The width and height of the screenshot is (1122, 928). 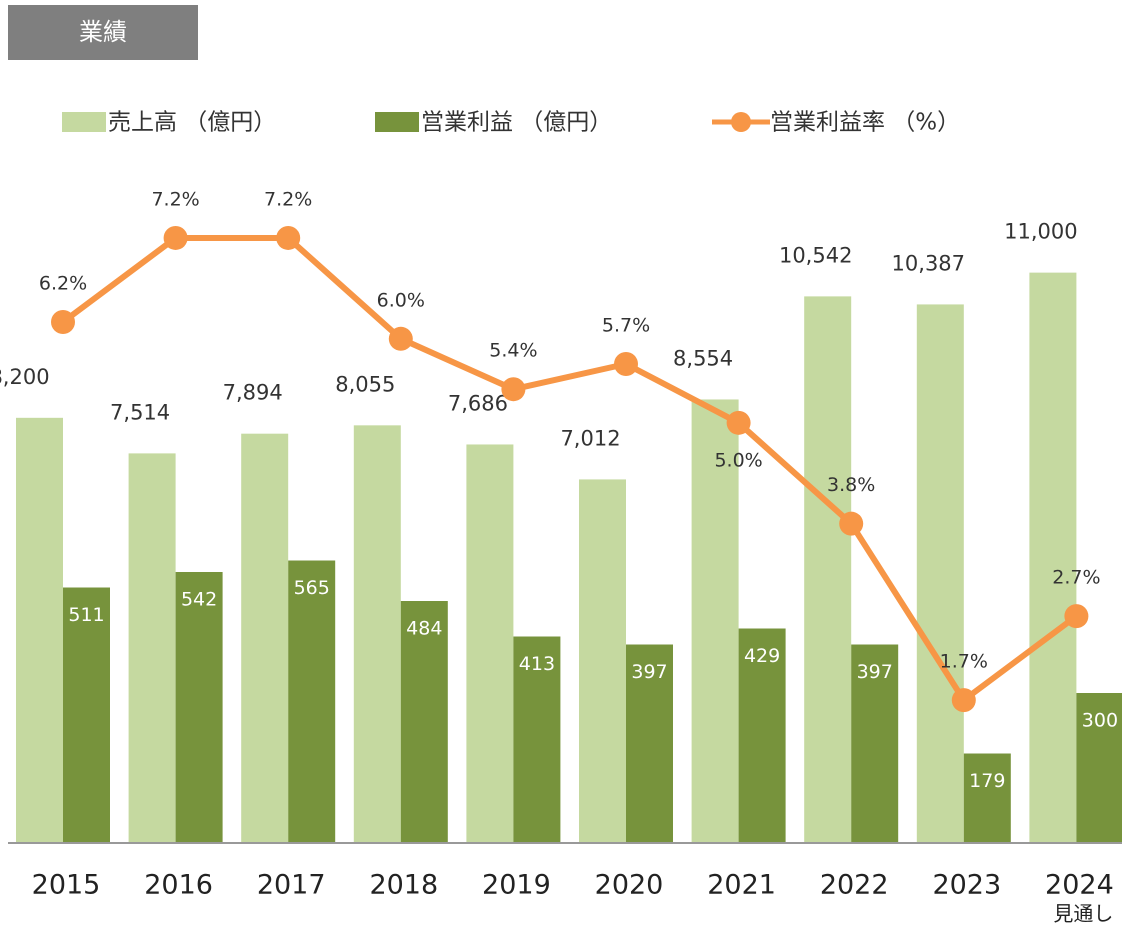 What do you see at coordinates (1083, 914) in the screenshot?
I see `category-note: 見通し` at bounding box center [1083, 914].